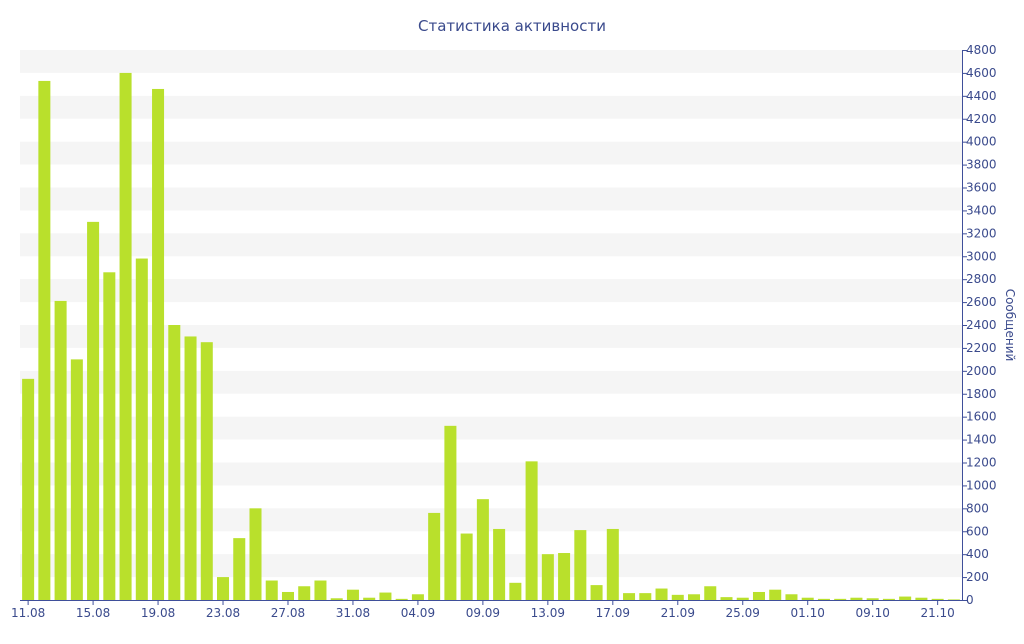  Describe the element at coordinates (981, 119) in the screenshot. I see `y-tick-label: 4200` at that location.